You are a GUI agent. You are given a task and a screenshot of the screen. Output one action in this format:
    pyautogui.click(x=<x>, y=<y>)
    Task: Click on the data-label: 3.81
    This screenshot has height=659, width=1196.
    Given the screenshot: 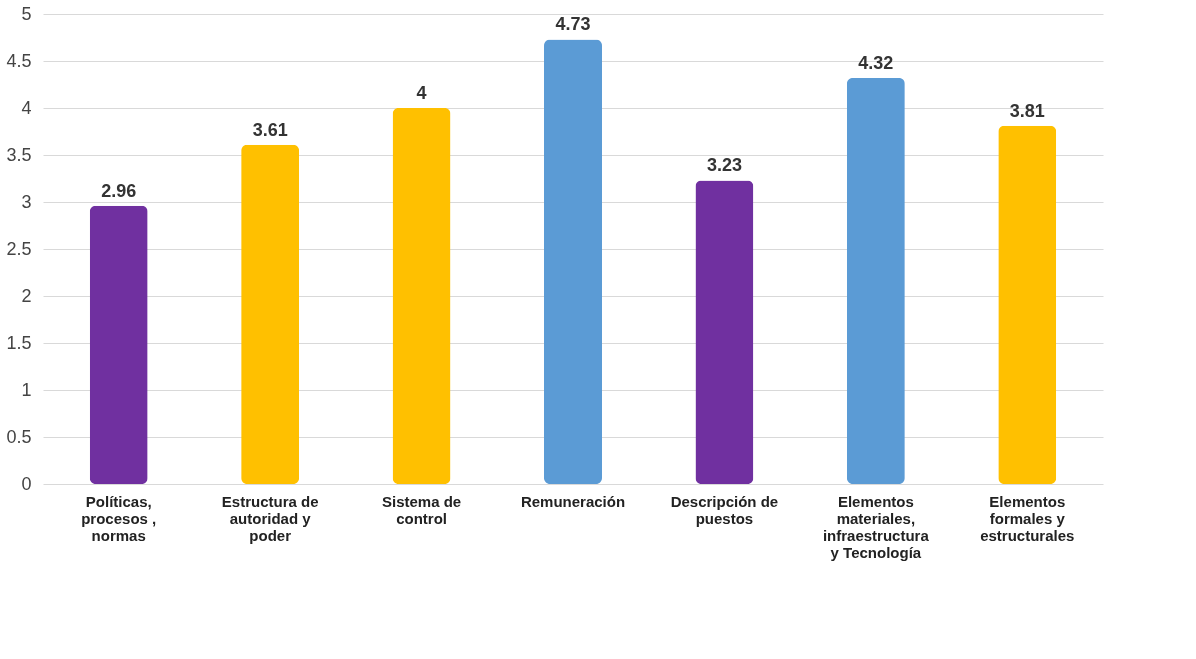 What is the action you would take?
    pyautogui.click(x=1027, y=110)
    